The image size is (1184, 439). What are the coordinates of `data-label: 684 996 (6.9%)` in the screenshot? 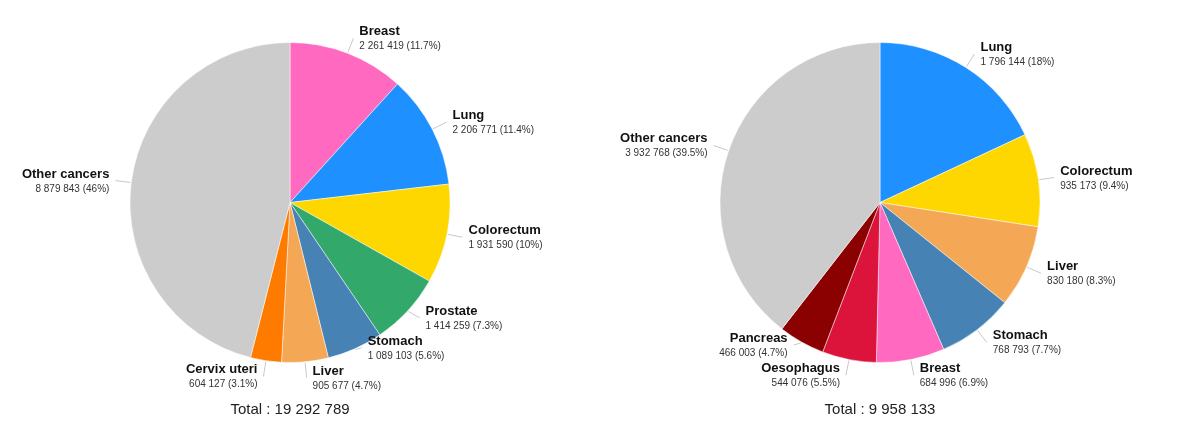 It's located at (954, 383).